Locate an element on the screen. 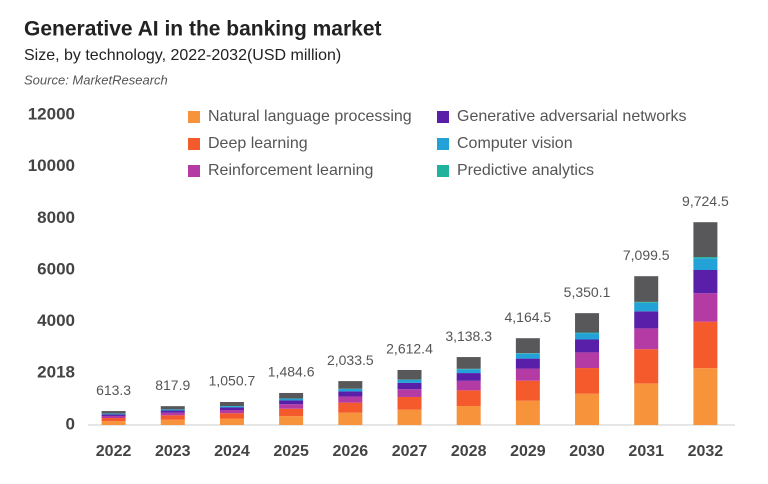 This screenshot has width=768, height=484. y-tick-label: 12000 is located at coordinates (51, 113).